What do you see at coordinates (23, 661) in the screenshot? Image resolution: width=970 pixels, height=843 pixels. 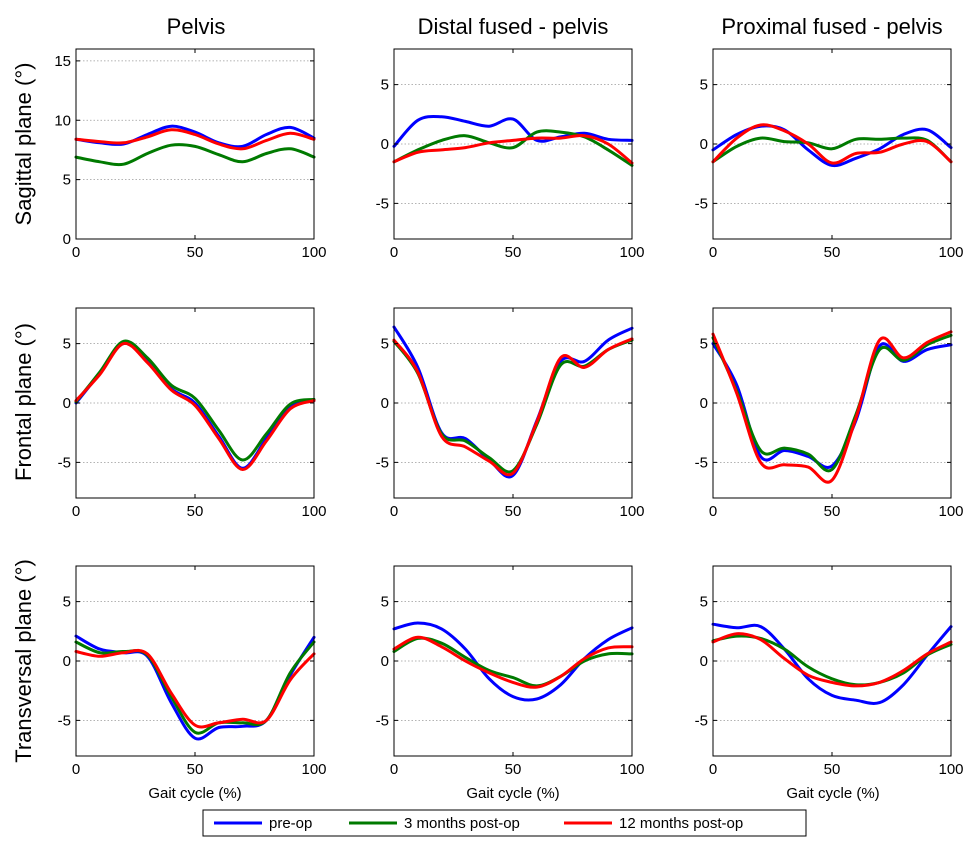 I see `row-label-transversal: Transversal plane (°)` at bounding box center [23, 661].